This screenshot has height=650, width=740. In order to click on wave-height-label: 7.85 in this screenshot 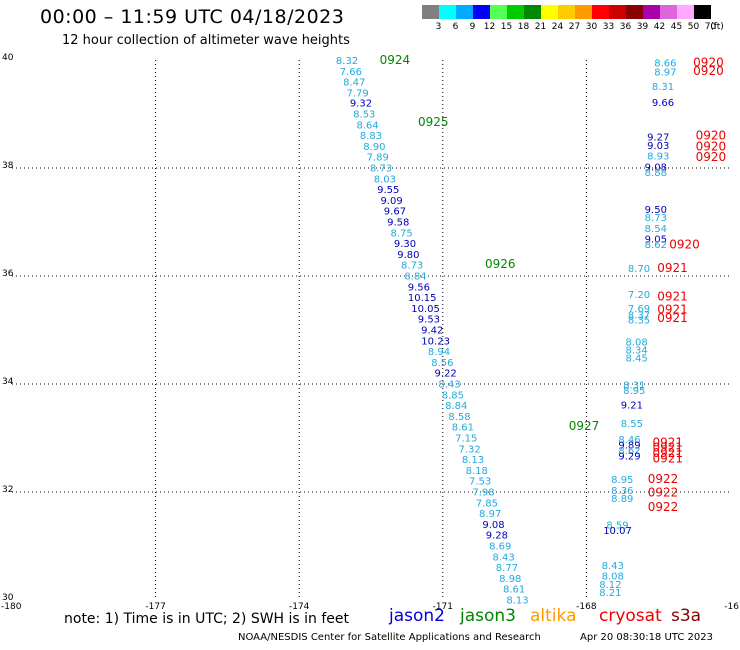, I will do `click(487, 503)`.